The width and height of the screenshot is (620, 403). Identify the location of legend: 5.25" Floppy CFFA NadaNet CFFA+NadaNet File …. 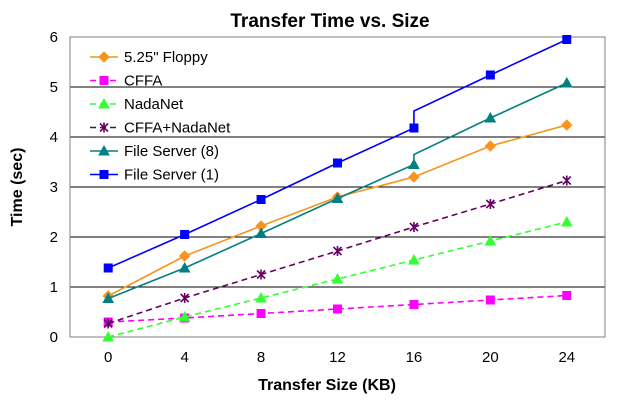
(160, 116).